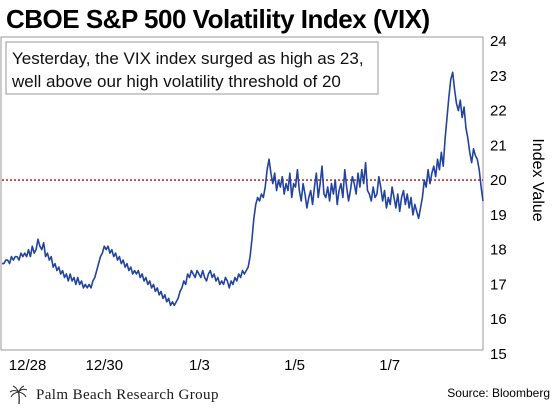  Describe the element at coordinates (498, 250) in the screenshot. I see `y-tick-label: 18` at that location.